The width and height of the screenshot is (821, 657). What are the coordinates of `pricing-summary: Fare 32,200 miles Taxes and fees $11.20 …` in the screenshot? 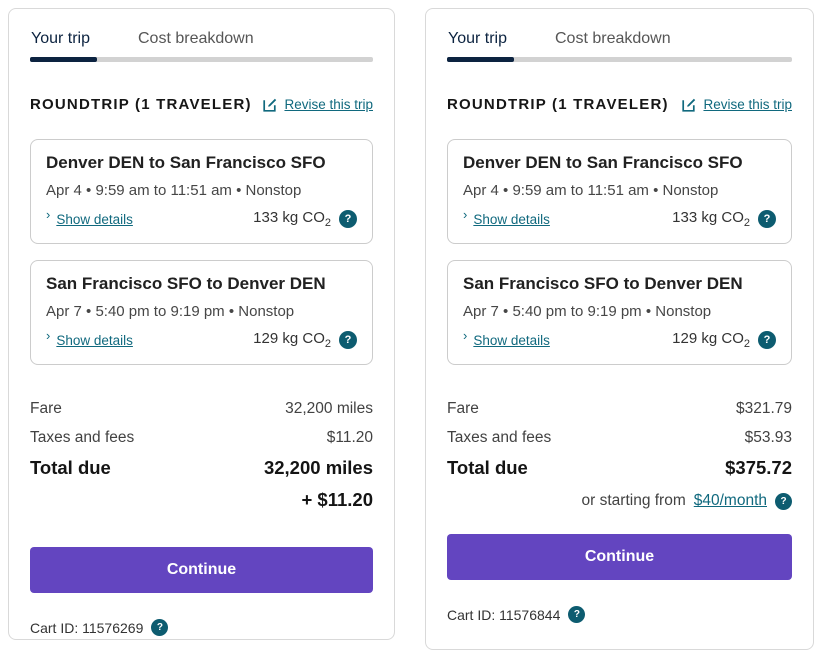 It's located at (201, 454).